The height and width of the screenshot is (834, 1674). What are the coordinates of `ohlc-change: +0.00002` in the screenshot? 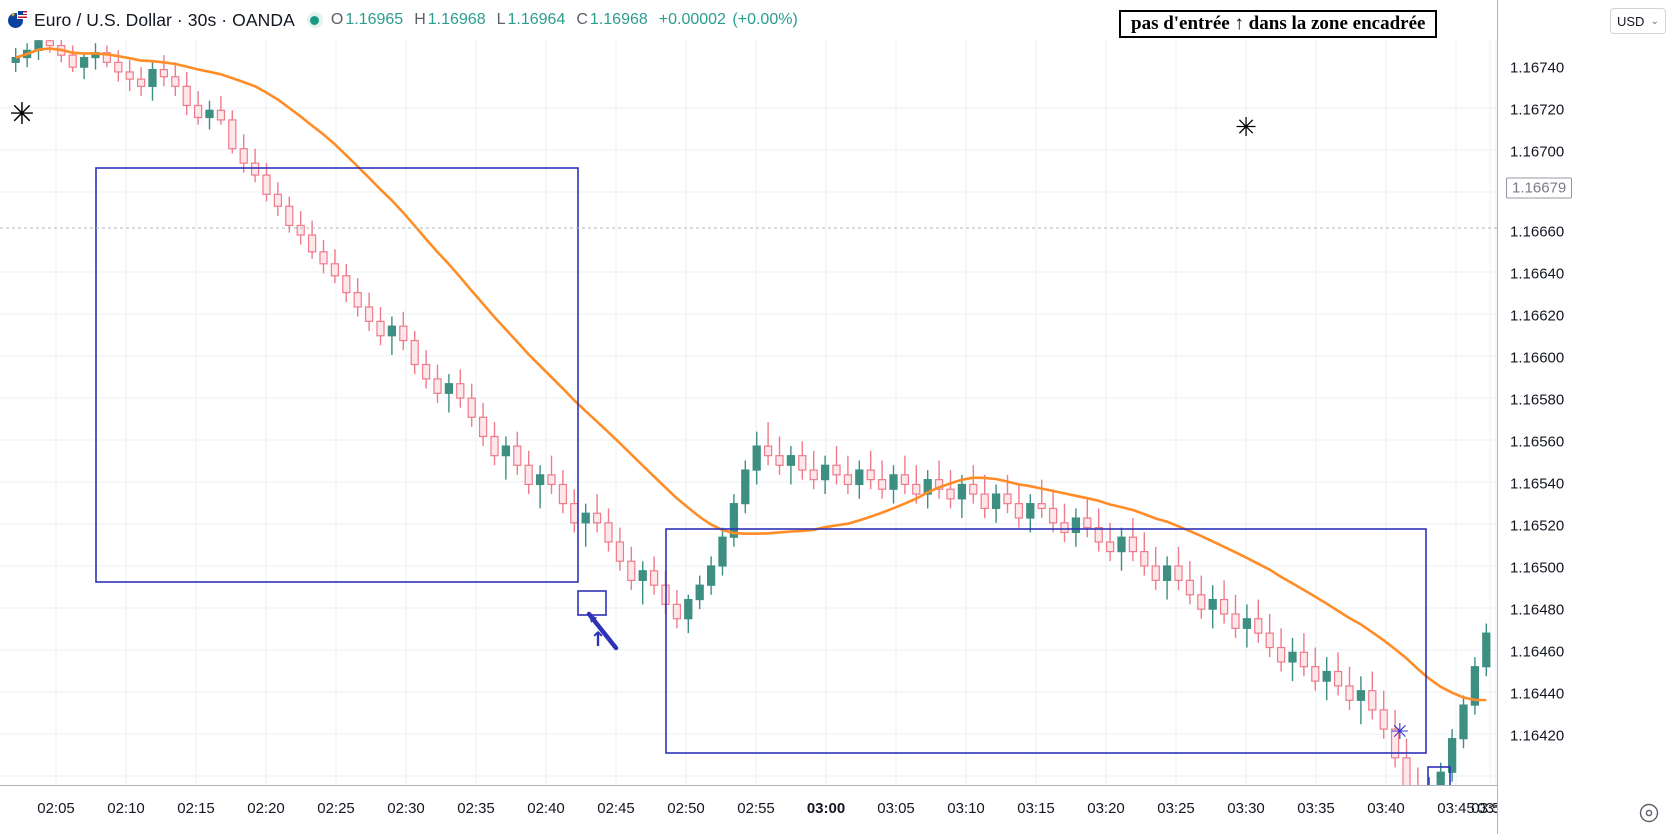 It's located at (692, 19).